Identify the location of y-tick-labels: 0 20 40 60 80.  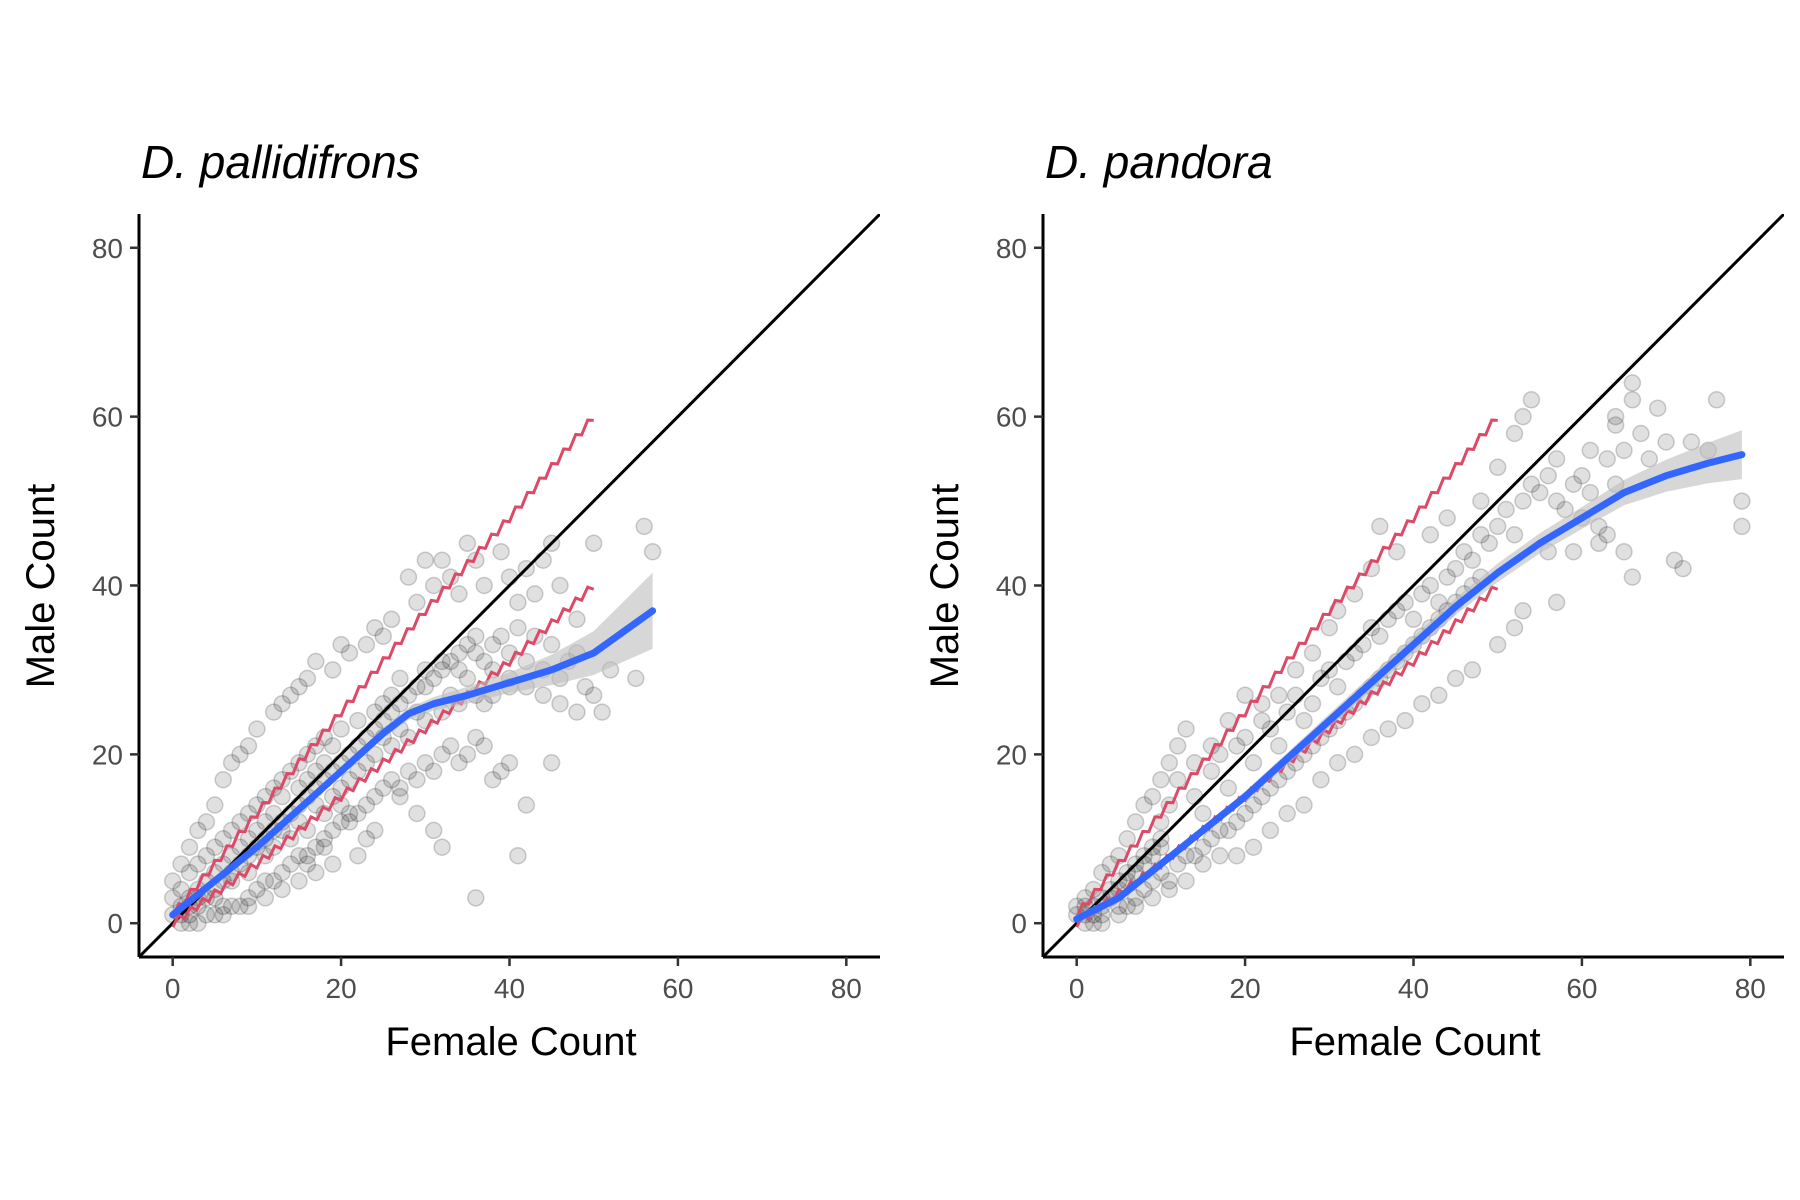
(107, 586).